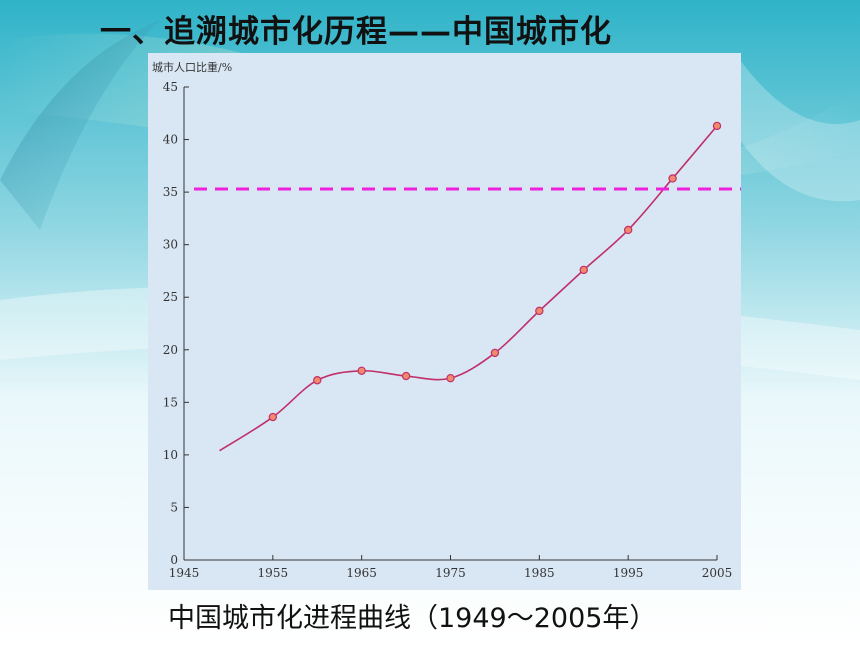 The image size is (860, 645). What do you see at coordinates (170, 455) in the screenshot?
I see `y-tick-label: 10` at bounding box center [170, 455].